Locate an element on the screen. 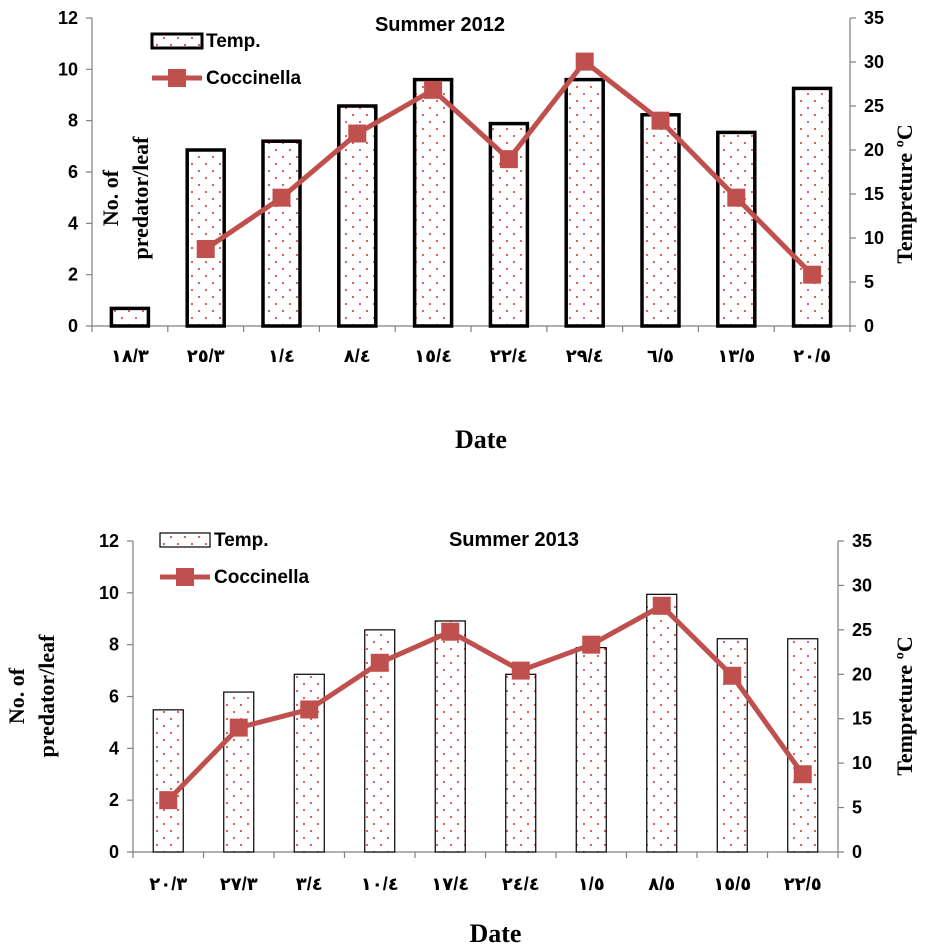 This screenshot has width=943, height=951. x-tick-label: ١٥/٤ is located at coordinates (433, 356).